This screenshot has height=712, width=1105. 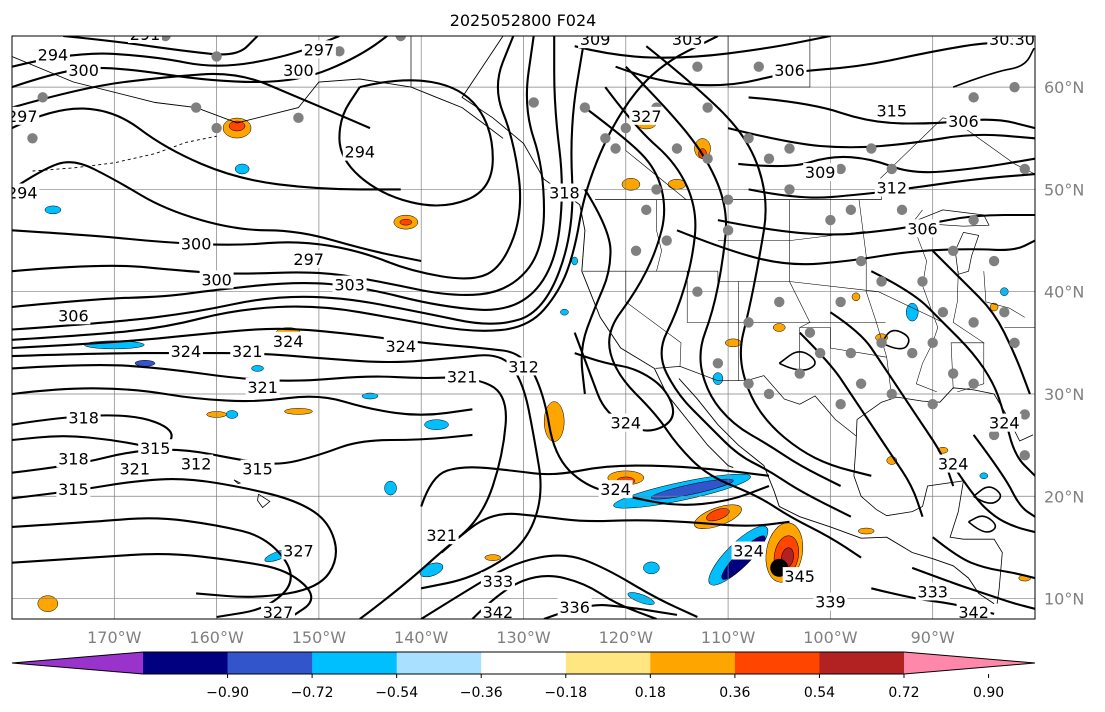 What do you see at coordinates (656, 143) in the screenshot?
I see `border-bc-alberta` at bounding box center [656, 143].